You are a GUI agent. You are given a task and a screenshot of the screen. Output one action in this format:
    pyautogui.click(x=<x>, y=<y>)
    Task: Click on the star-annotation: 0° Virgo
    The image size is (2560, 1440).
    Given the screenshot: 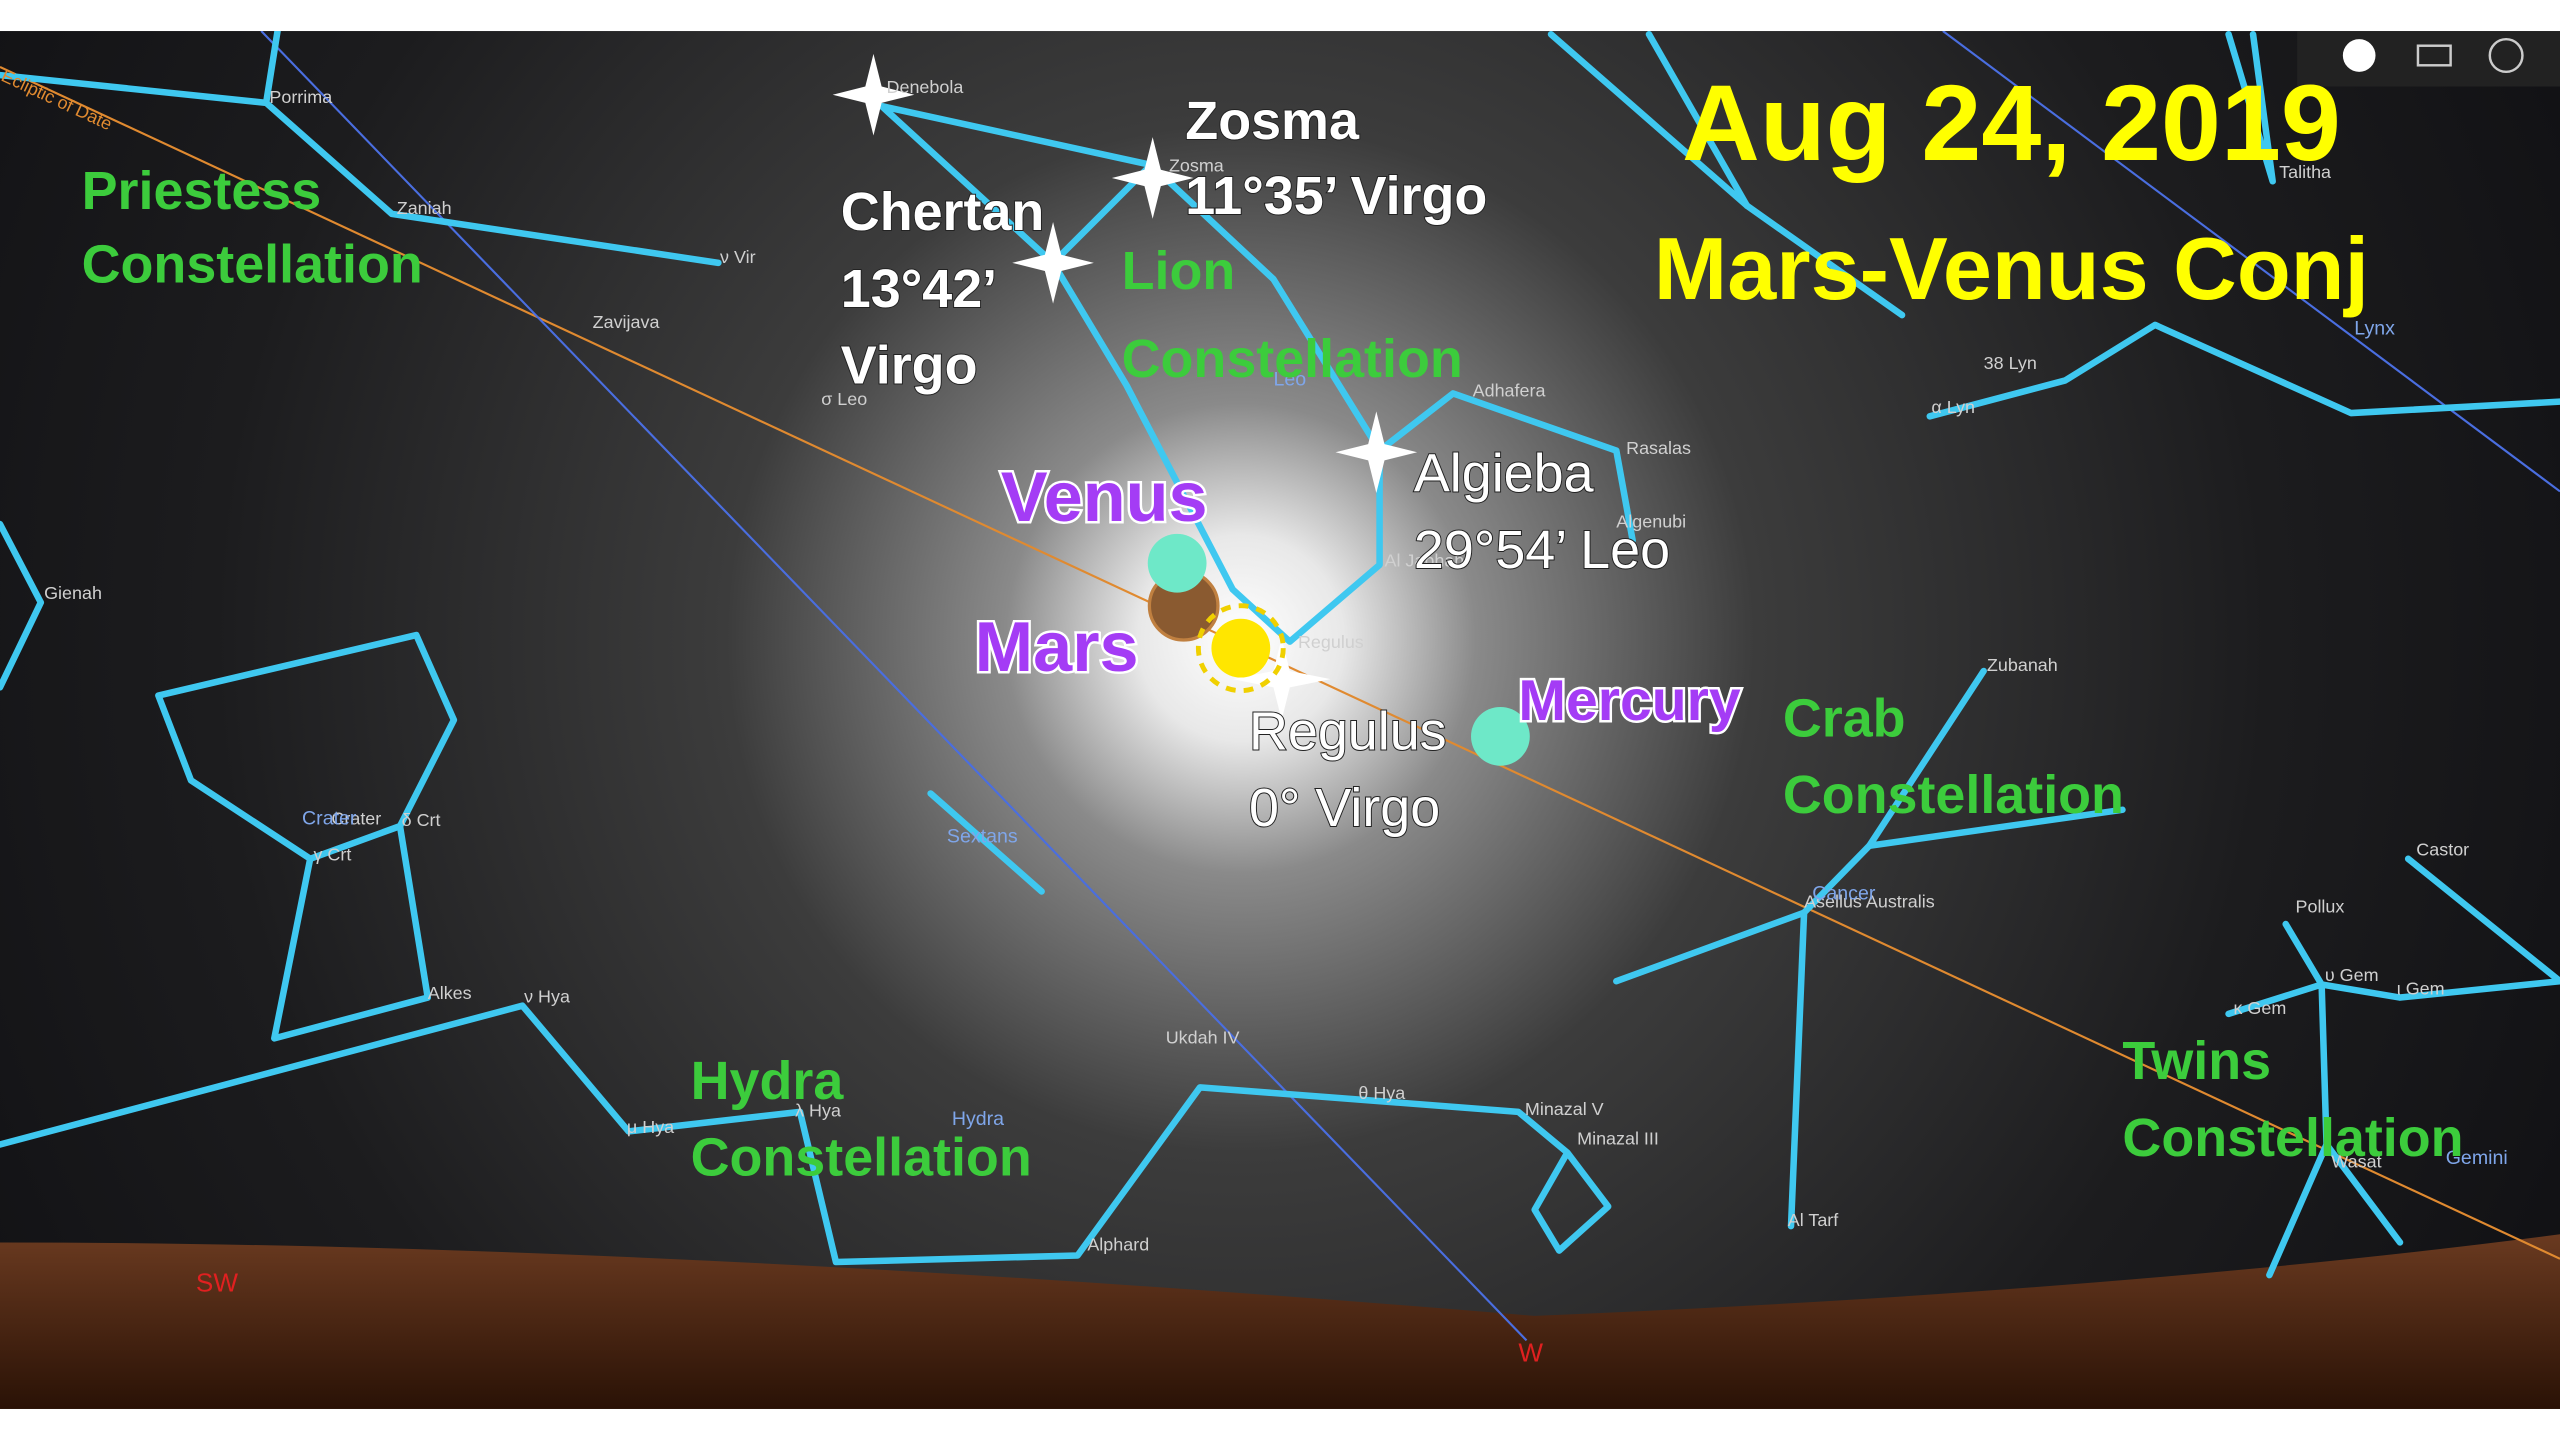 What is the action you would take?
    pyautogui.click(x=1344, y=808)
    